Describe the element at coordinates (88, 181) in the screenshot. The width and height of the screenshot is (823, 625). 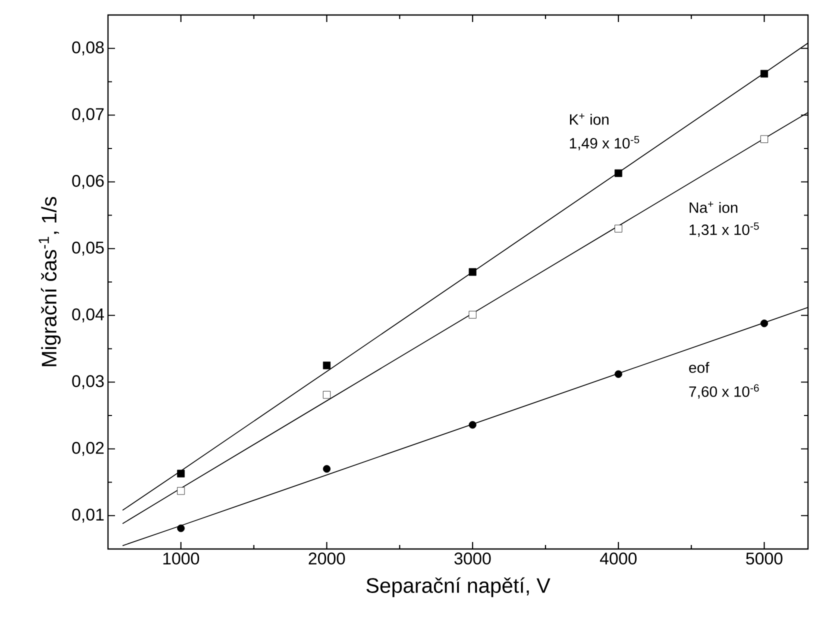
I see `y-tick-label: 0,06` at that location.